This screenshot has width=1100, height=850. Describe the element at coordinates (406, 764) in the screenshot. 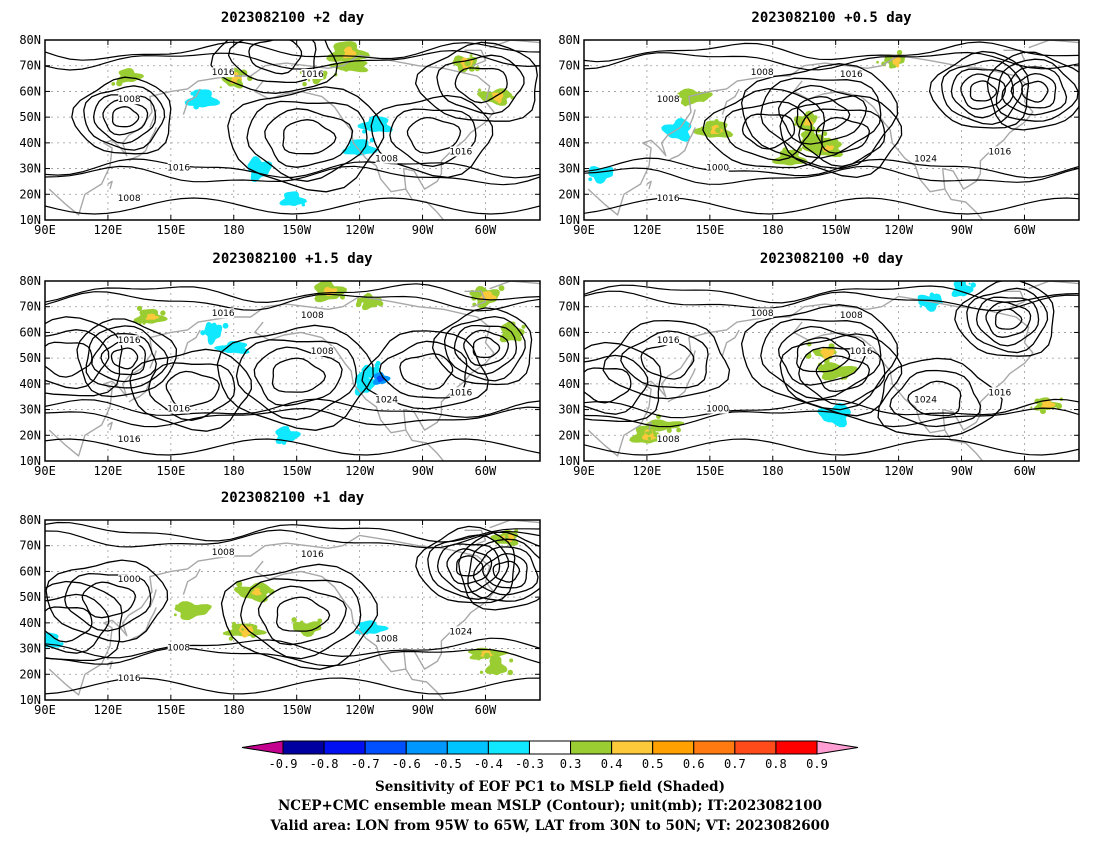

I see `colorbar-label: -0.6` at that location.